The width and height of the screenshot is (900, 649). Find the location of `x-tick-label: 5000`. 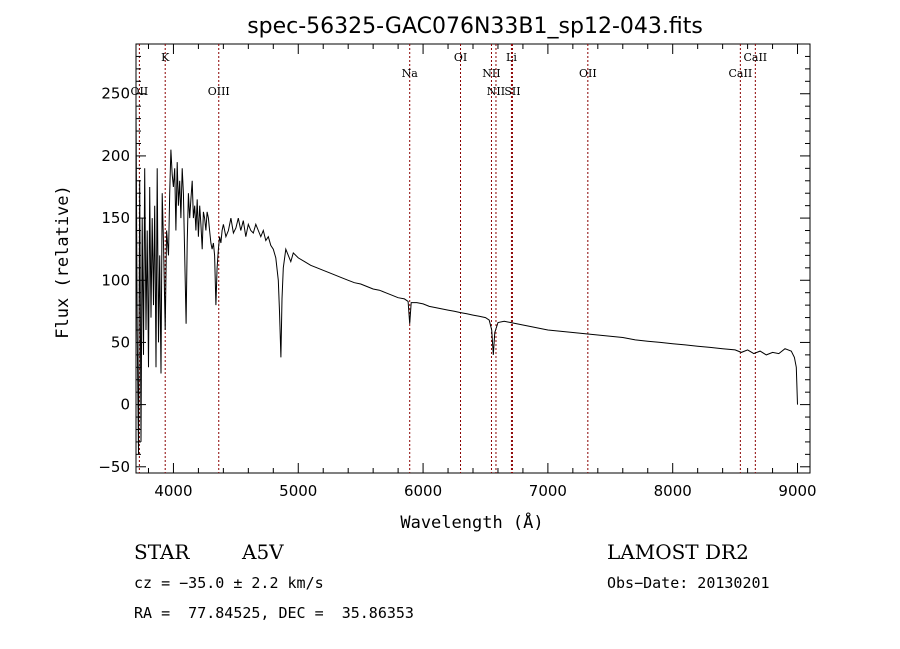

x-tick-label: 5000 is located at coordinates (298, 491).